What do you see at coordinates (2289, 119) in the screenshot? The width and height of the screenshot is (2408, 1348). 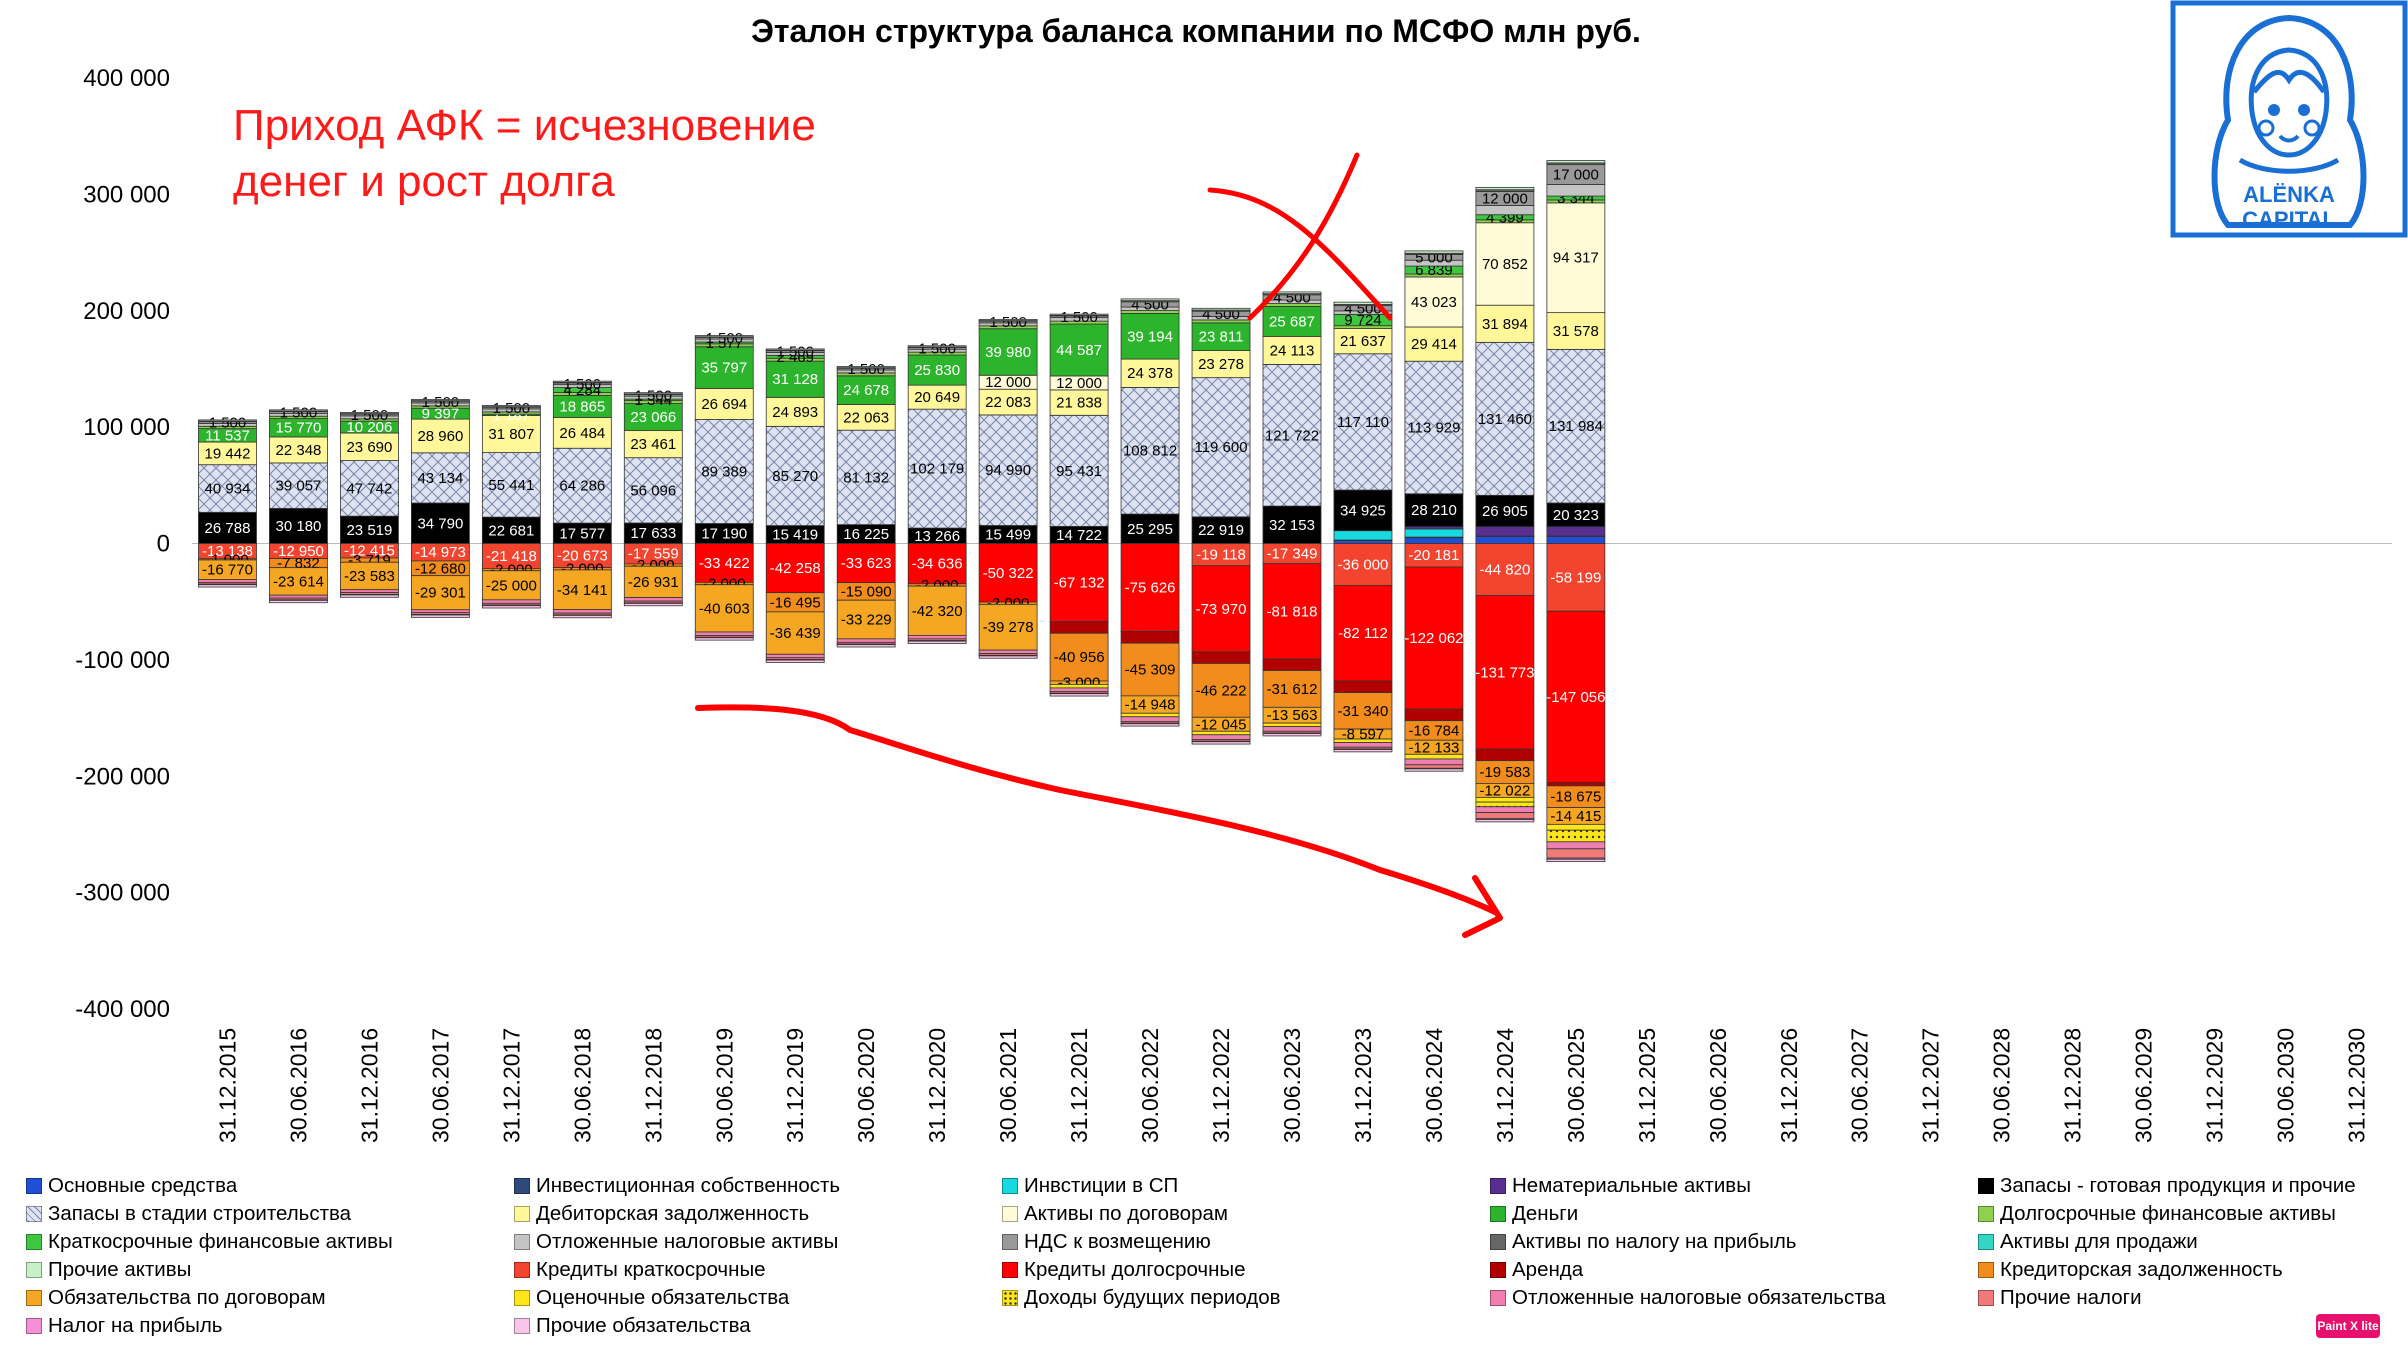 I see `alenka-capital-logo: ALЁNKA CAPITAL` at bounding box center [2289, 119].